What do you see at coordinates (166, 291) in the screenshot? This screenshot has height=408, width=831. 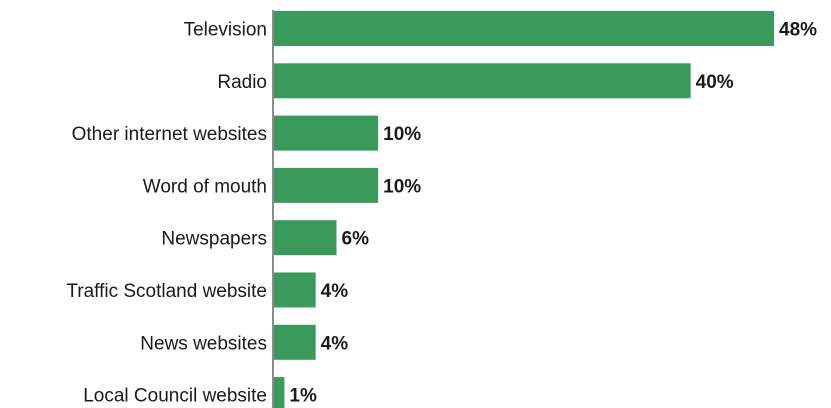 I see `category-label-5: Traffic Scotland website` at bounding box center [166, 291].